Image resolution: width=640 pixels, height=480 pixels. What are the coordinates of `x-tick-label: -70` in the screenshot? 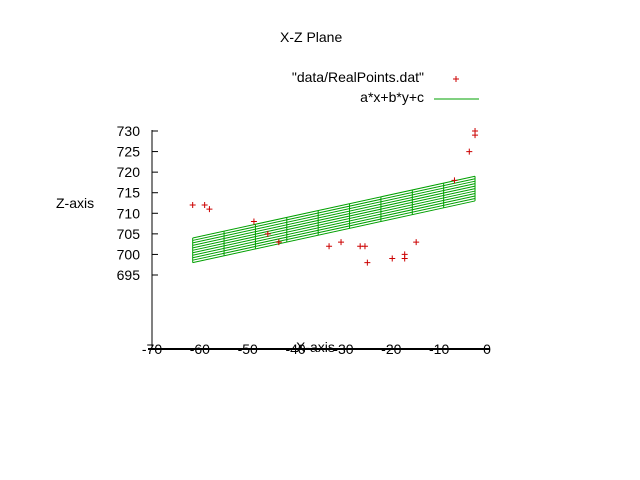 It's located at (152, 349).